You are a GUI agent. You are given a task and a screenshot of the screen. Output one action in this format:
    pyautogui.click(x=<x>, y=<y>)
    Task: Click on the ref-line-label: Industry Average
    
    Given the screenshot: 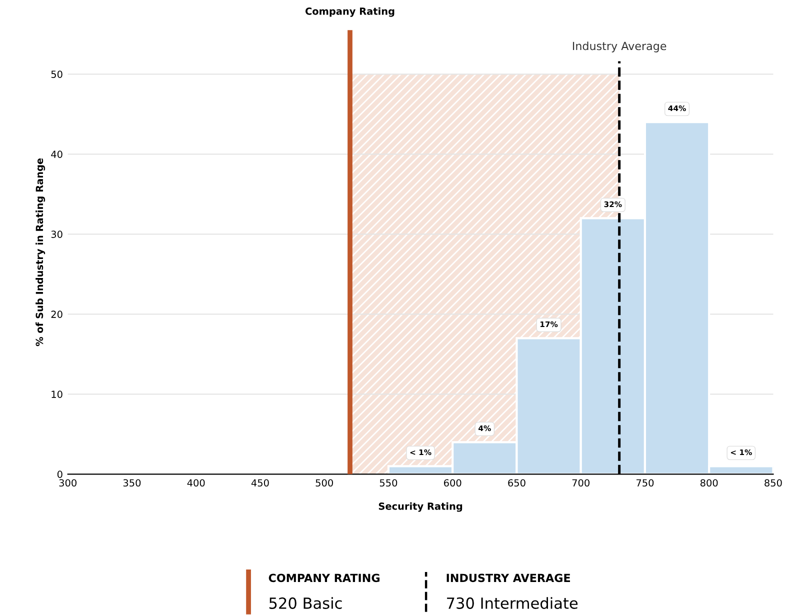 What is the action you would take?
    pyautogui.click(x=619, y=47)
    